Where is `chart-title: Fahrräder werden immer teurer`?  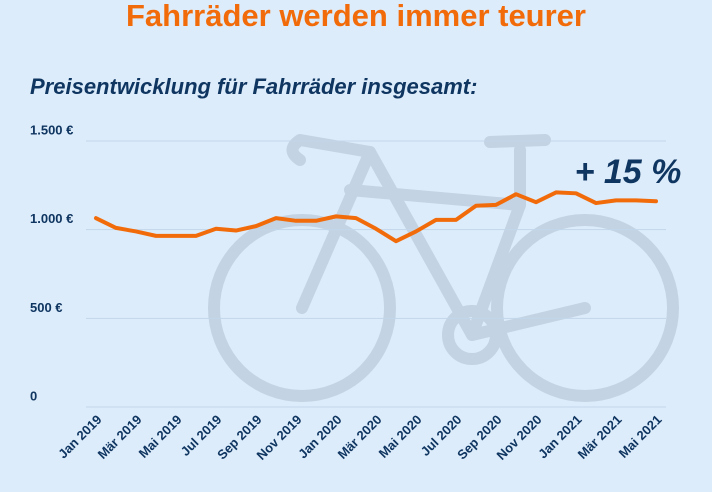
chart-title: Fahrräder werden immer teurer is located at coordinates (356, 16).